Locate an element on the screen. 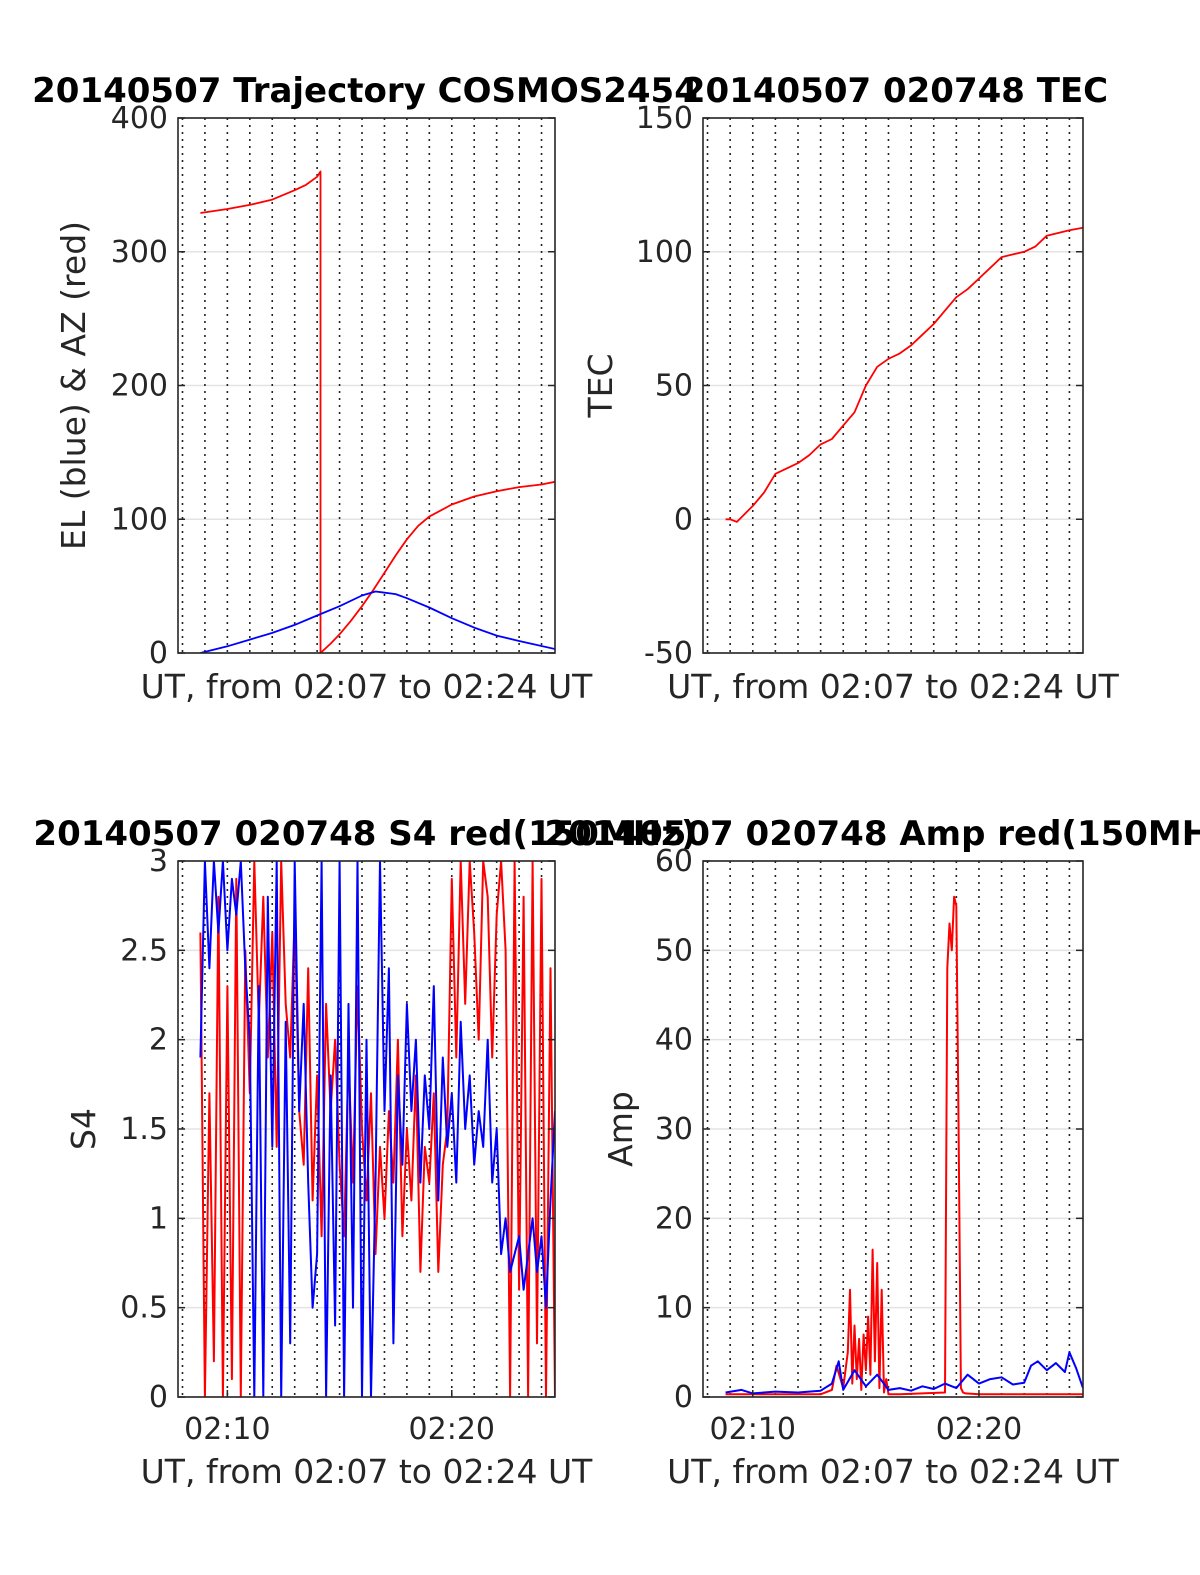 This screenshot has height=1575, width=1200. ytick-label: 0.5 is located at coordinates (144, 1308).